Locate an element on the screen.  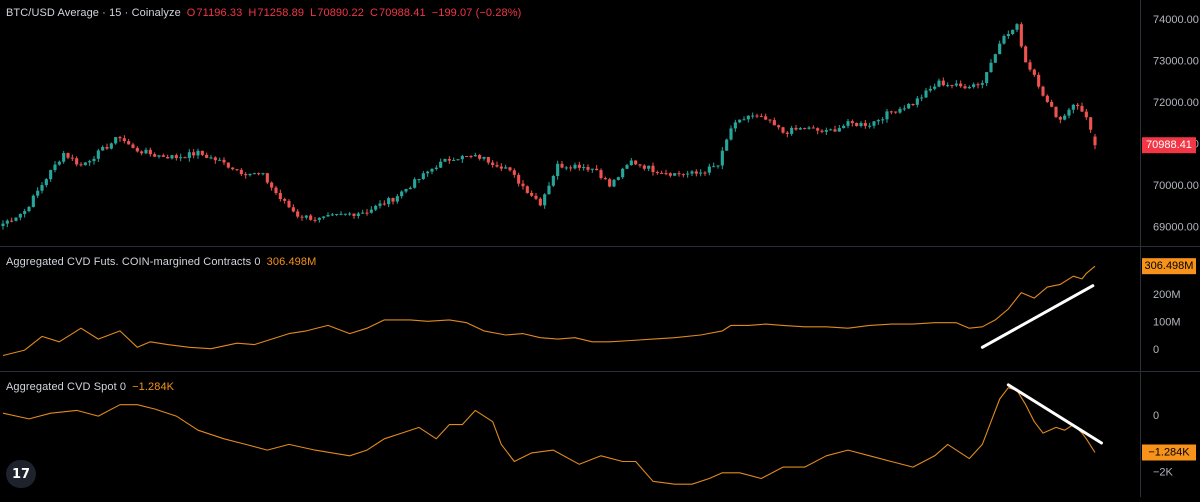
futs-uptrend-line is located at coordinates (1037, 316).